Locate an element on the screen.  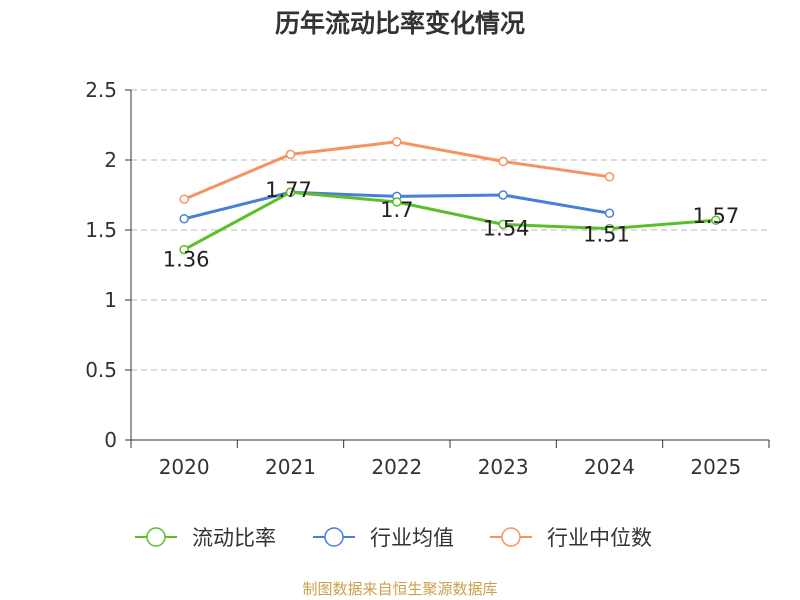
data-points is located at coordinates (450, 196).